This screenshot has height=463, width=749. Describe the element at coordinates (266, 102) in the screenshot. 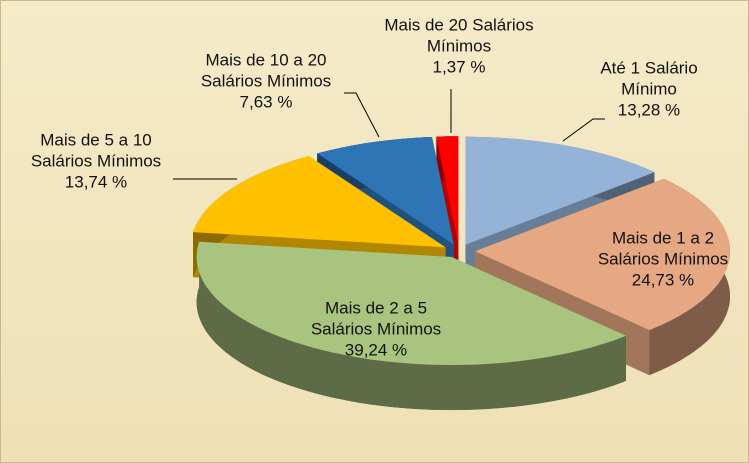

I see `label-value: 7,63 %` at that location.